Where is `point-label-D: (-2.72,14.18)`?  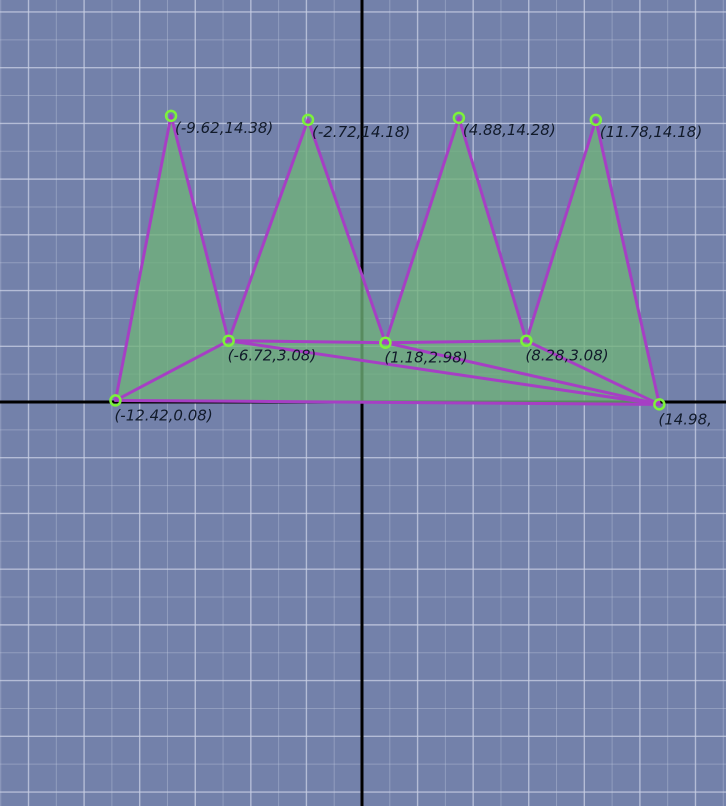 point-label-D: (-2.72,14.18) is located at coordinates (361, 132).